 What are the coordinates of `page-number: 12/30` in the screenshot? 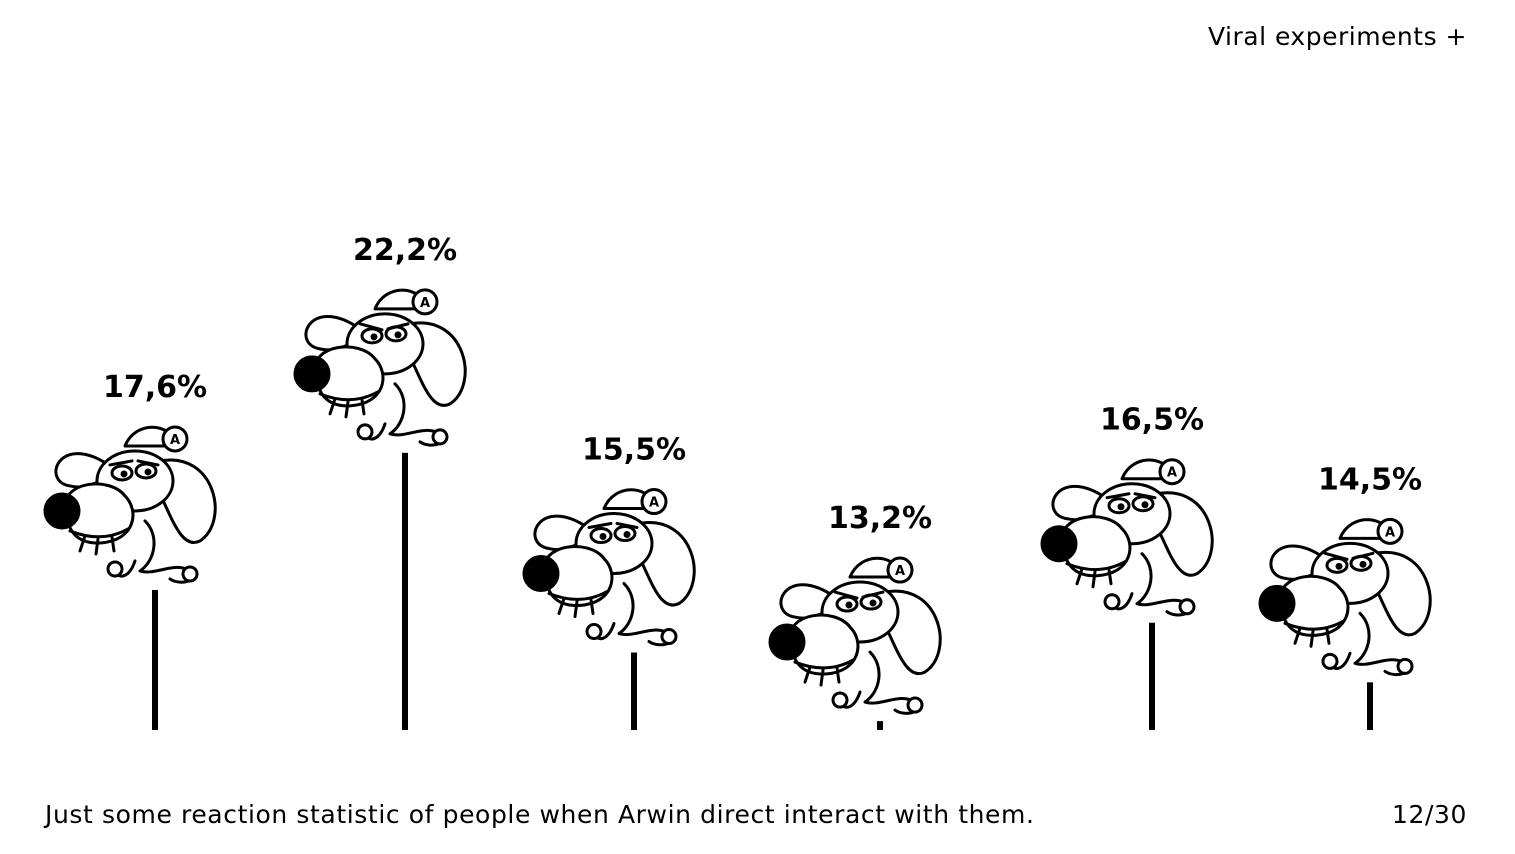 It's located at (1429, 814).